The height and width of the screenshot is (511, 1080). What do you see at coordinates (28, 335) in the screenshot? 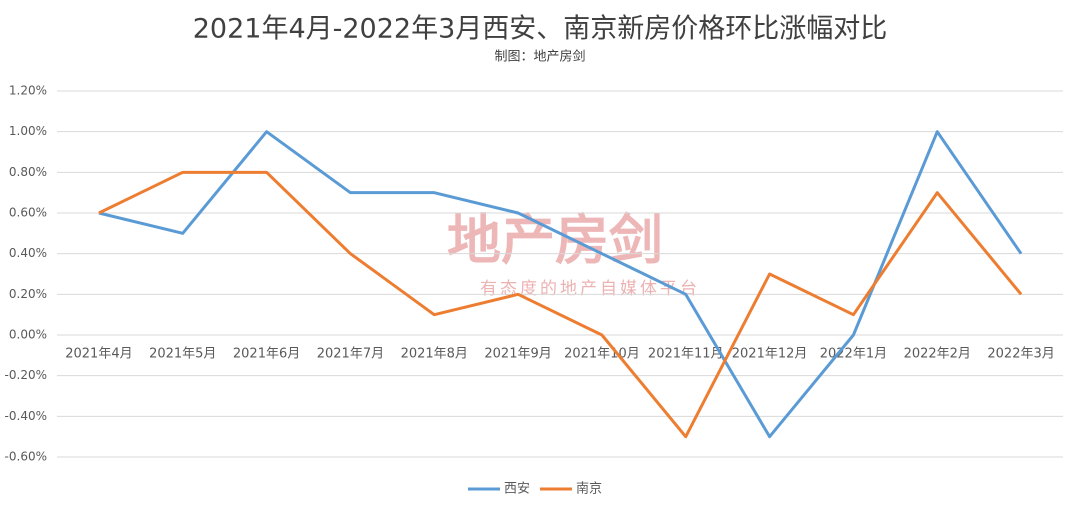
I see `y-tick-label: 0.00%` at bounding box center [28, 335].